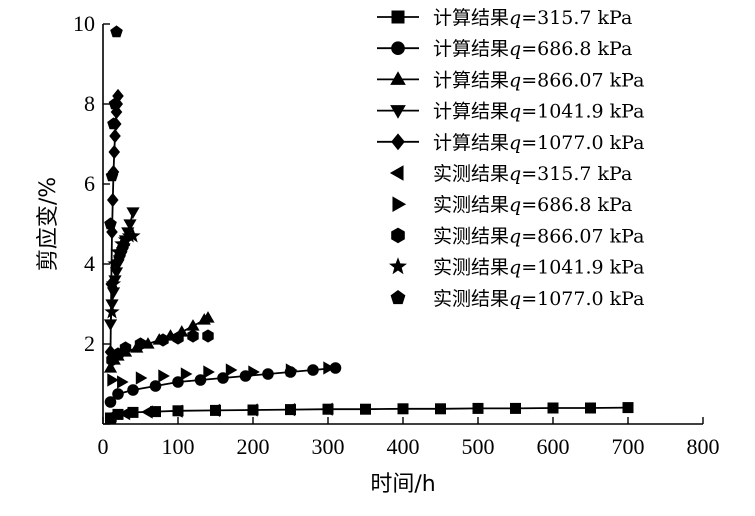 Image resolution: width=755 pixels, height=516 pixels. I want to click on legend-label: 计算结果q=686.8 kPa, so click(532, 49).